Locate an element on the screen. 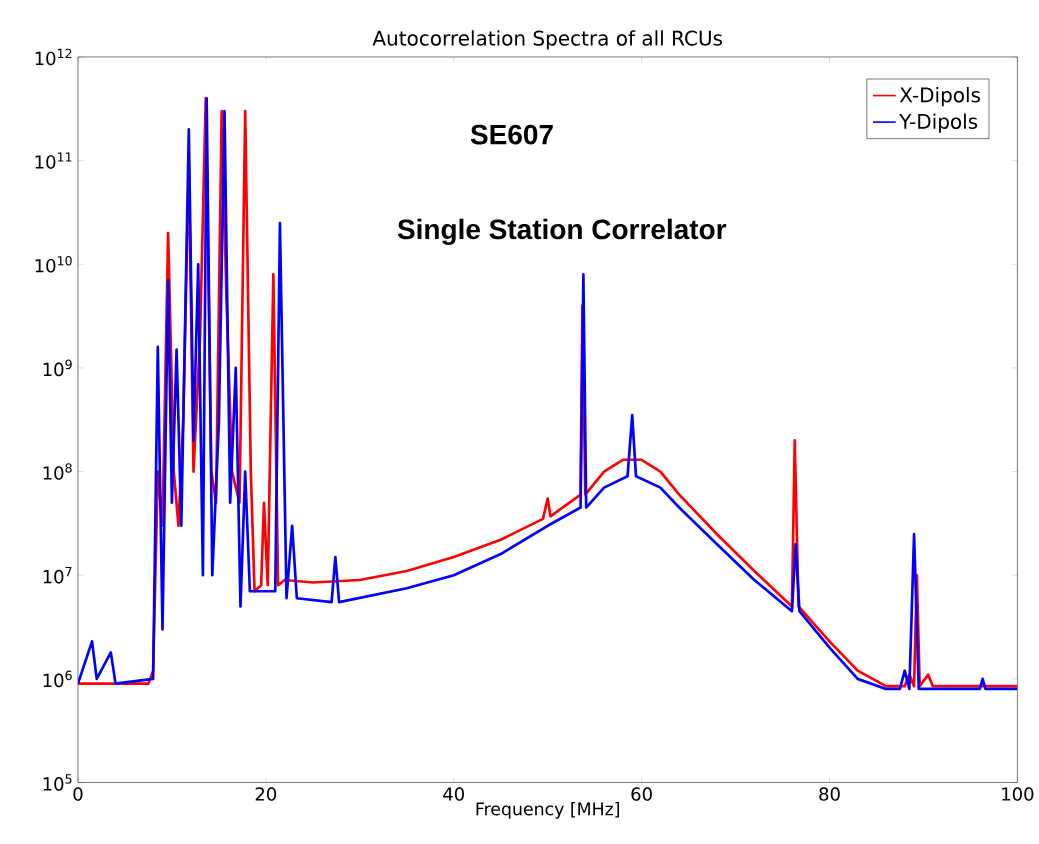 The width and height of the screenshot is (1039, 844). y-tick-label: 10$^{7}$ is located at coordinates (57, 575).